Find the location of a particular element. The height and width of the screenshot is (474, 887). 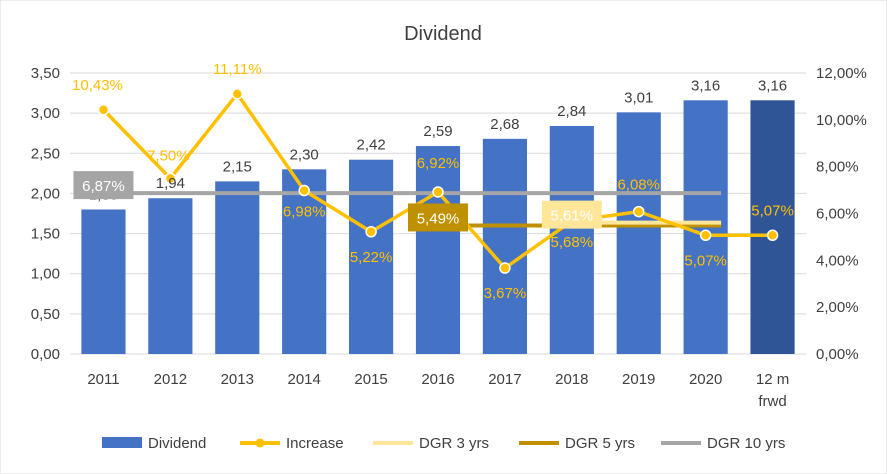

y-right-tick-label: 6,00% is located at coordinates (837, 214).